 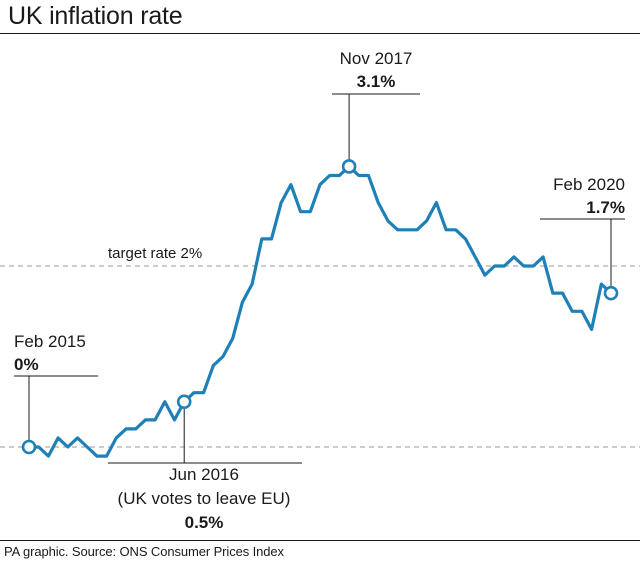 I want to click on leader-jun2016, so click(x=205, y=436).